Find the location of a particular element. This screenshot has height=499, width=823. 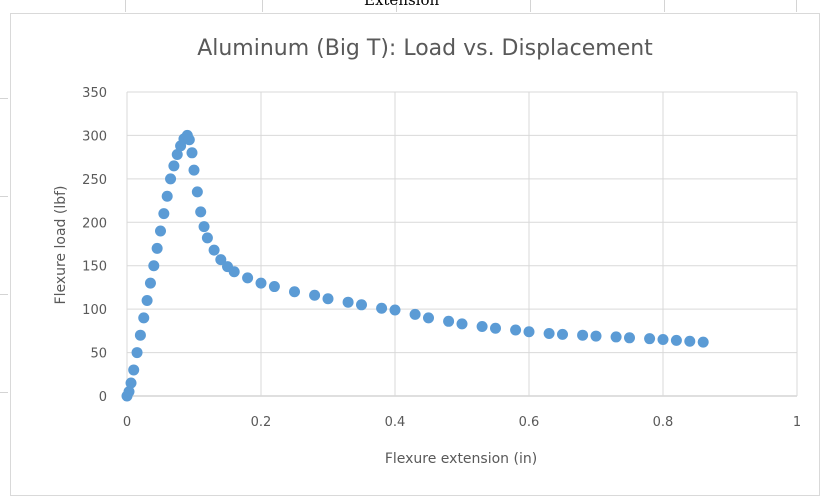

chart-title: Aluminum (Big T): Load vs. Displacement is located at coordinates (425, 48).